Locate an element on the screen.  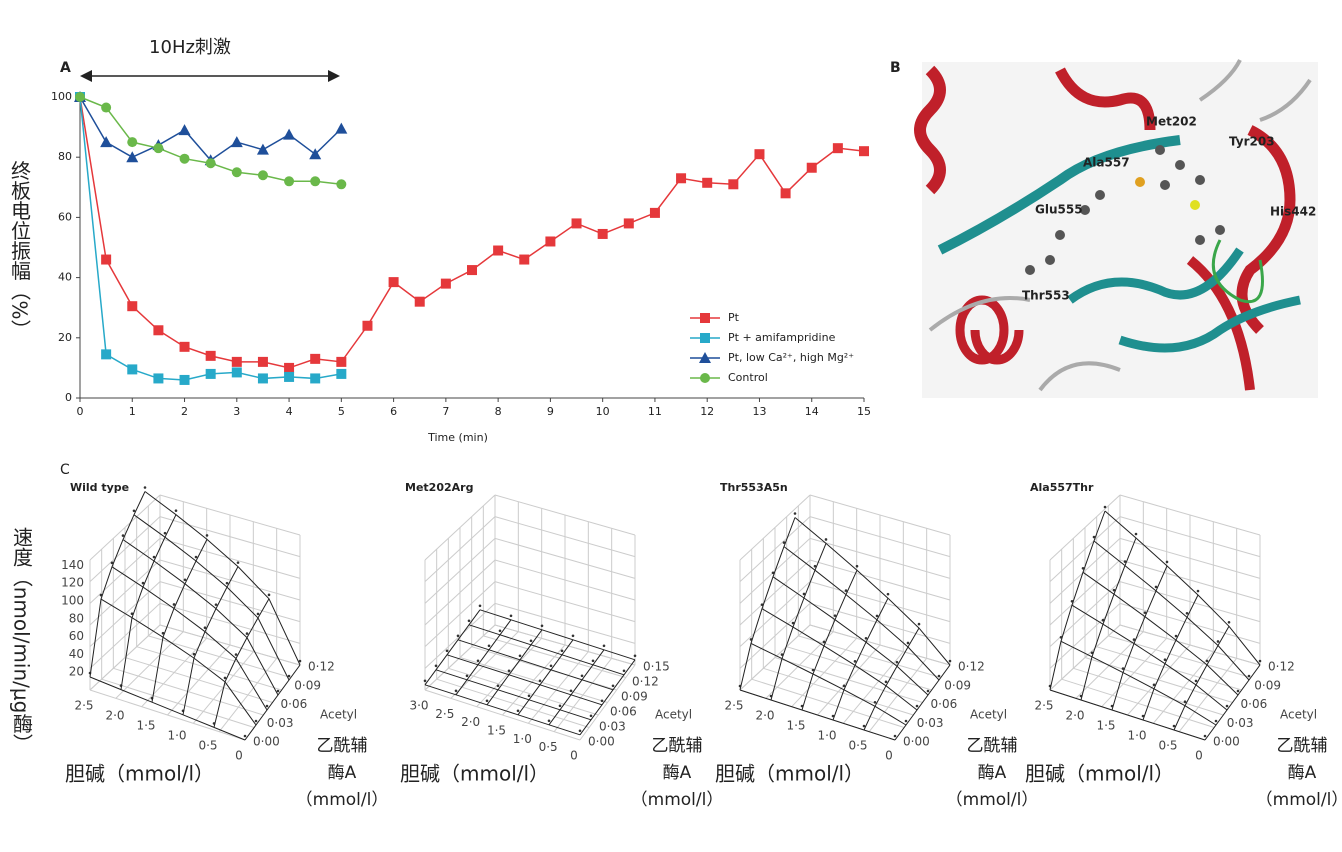
x-tick-label: 10 is located at coordinates (603, 411).